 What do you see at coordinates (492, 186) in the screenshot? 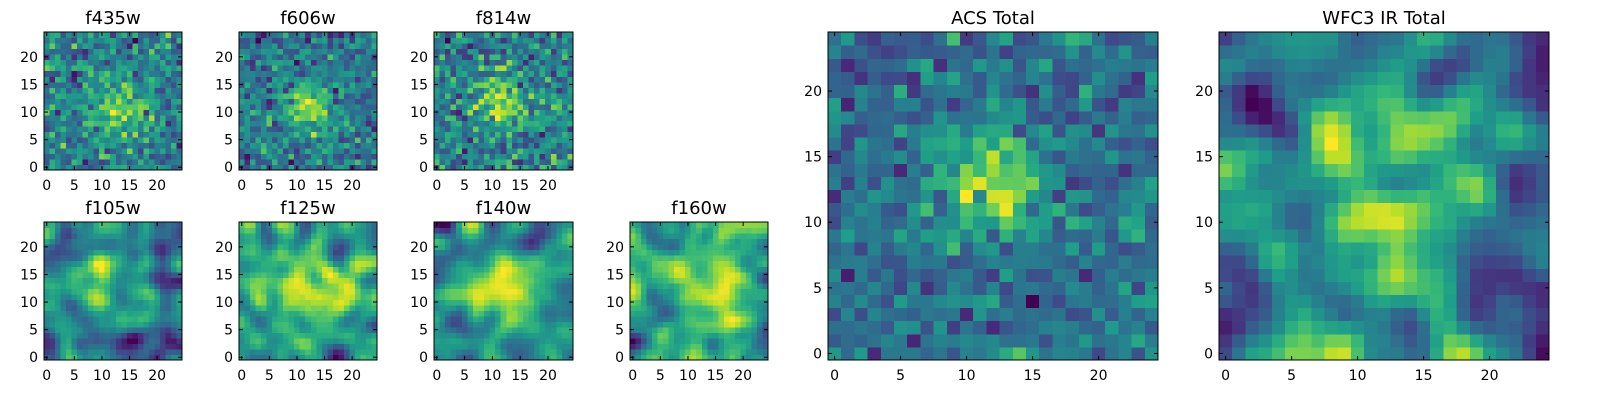
I see `x-tick-label: 10` at bounding box center [492, 186].